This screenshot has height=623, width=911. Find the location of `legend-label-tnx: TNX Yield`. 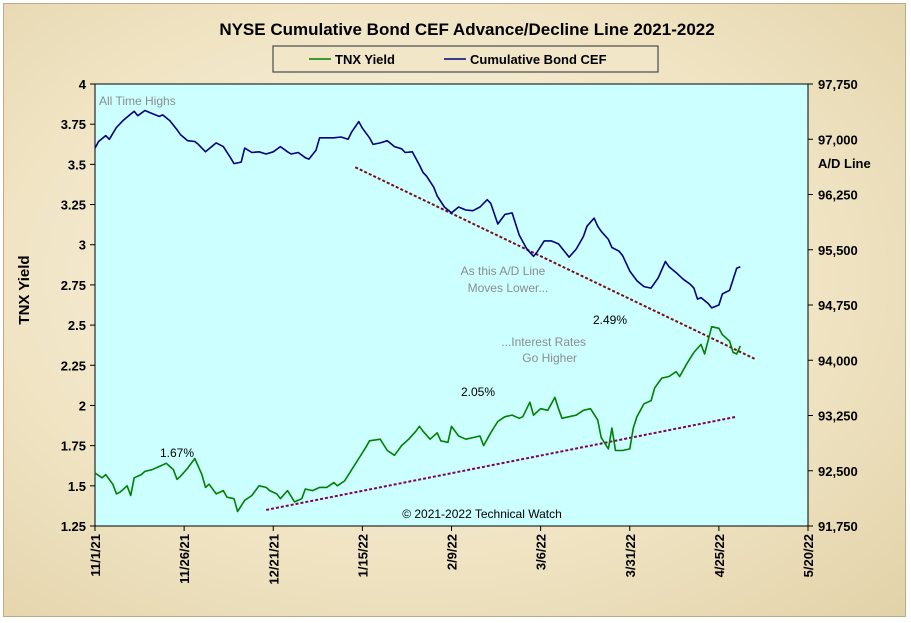

legend-label-tnx: TNX Yield is located at coordinates (365, 59).